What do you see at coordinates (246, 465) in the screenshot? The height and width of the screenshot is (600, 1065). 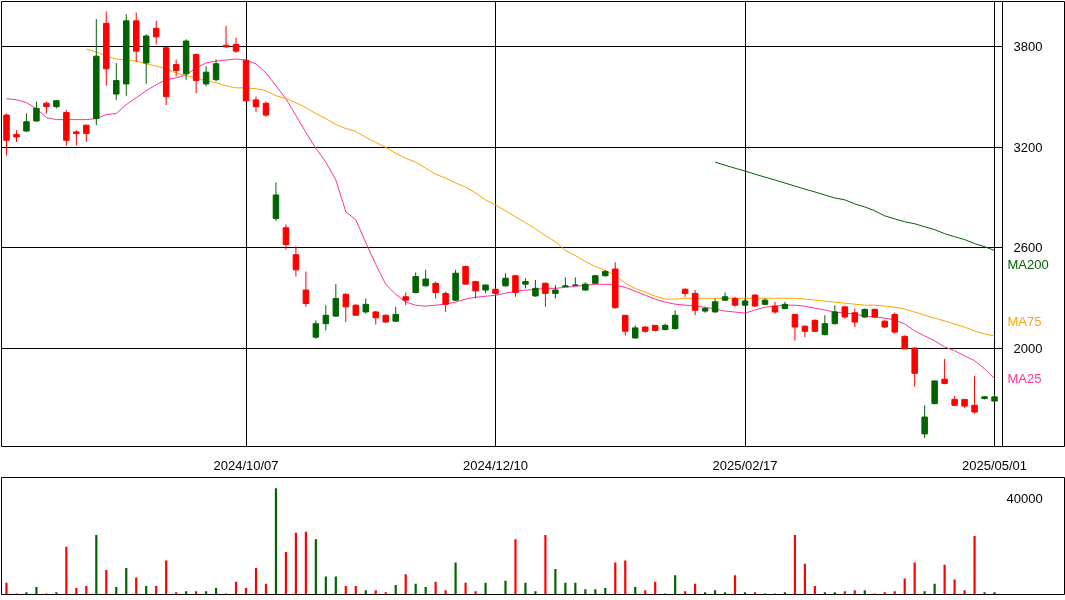 I see `x-tick-label: 2024/10/07` at bounding box center [246, 465].